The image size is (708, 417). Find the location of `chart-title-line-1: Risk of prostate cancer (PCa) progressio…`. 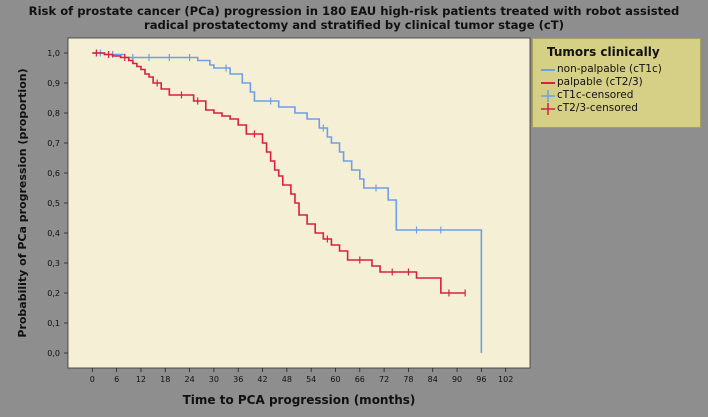

chart-title-line-1: Risk of prostate cancer (PCa) progressio… is located at coordinates (354, 11).